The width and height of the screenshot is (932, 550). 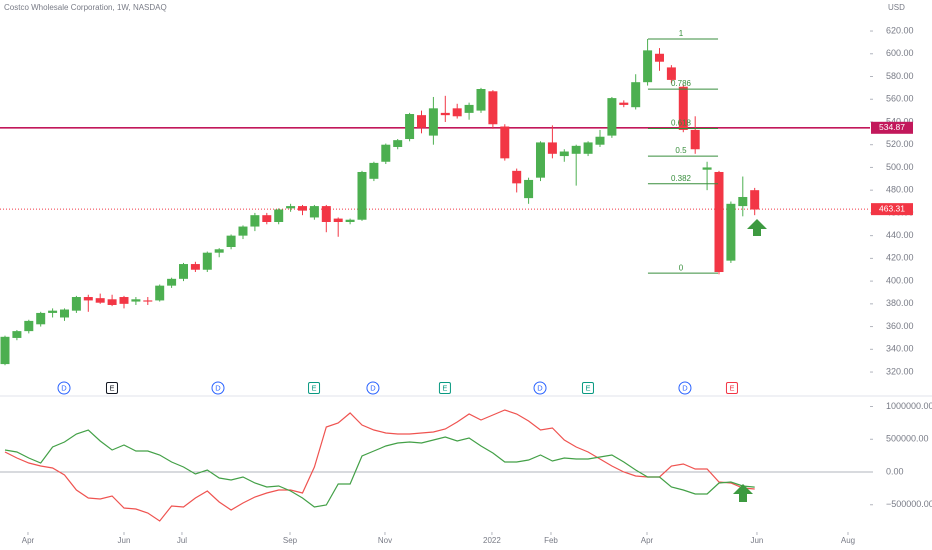 What do you see at coordinates (900, 167) in the screenshot?
I see `y-tick-label: 500.00` at bounding box center [900, 167].